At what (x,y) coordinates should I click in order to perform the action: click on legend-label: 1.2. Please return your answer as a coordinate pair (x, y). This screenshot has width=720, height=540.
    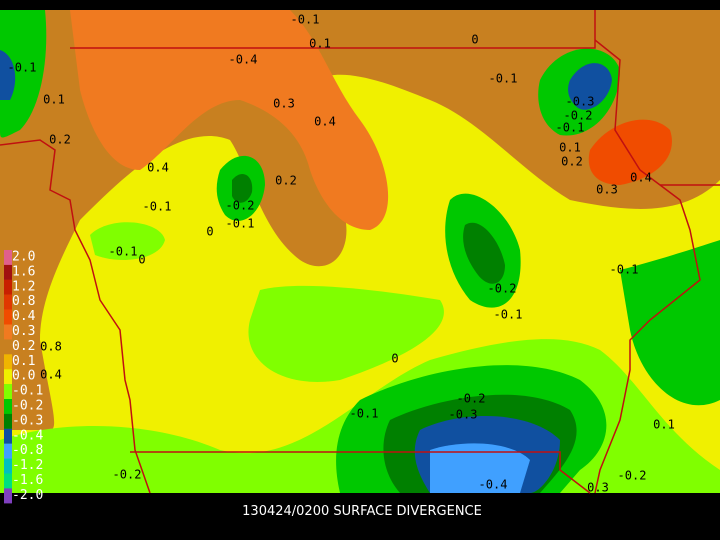
    Looking at the image, I should click on (23, 286).